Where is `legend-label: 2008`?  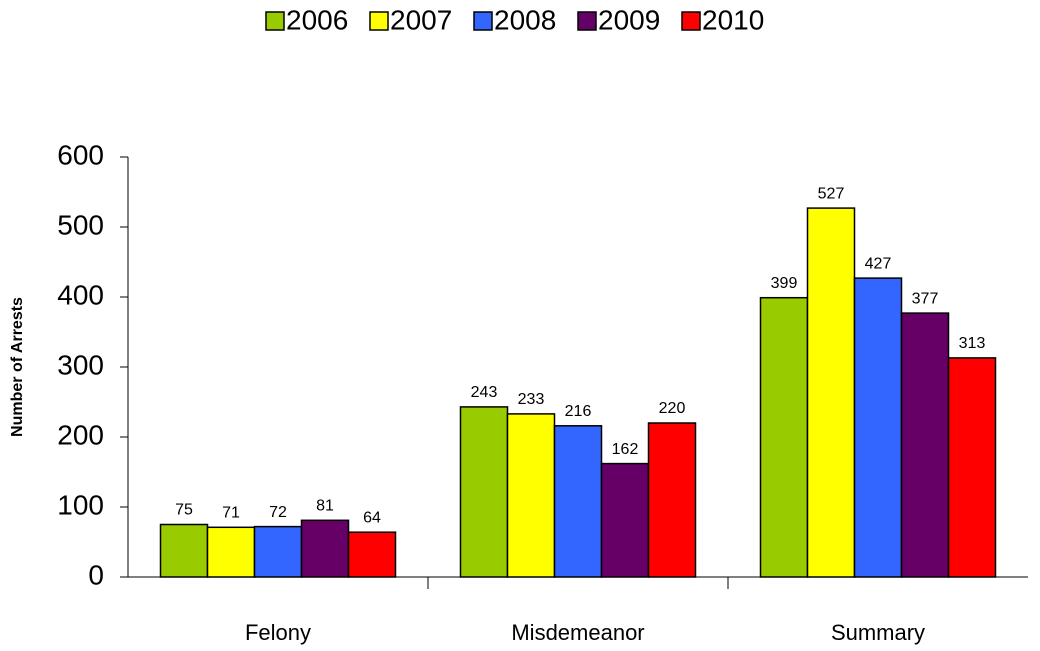
legend-label: 2008 is located at coordinates (525, 19).